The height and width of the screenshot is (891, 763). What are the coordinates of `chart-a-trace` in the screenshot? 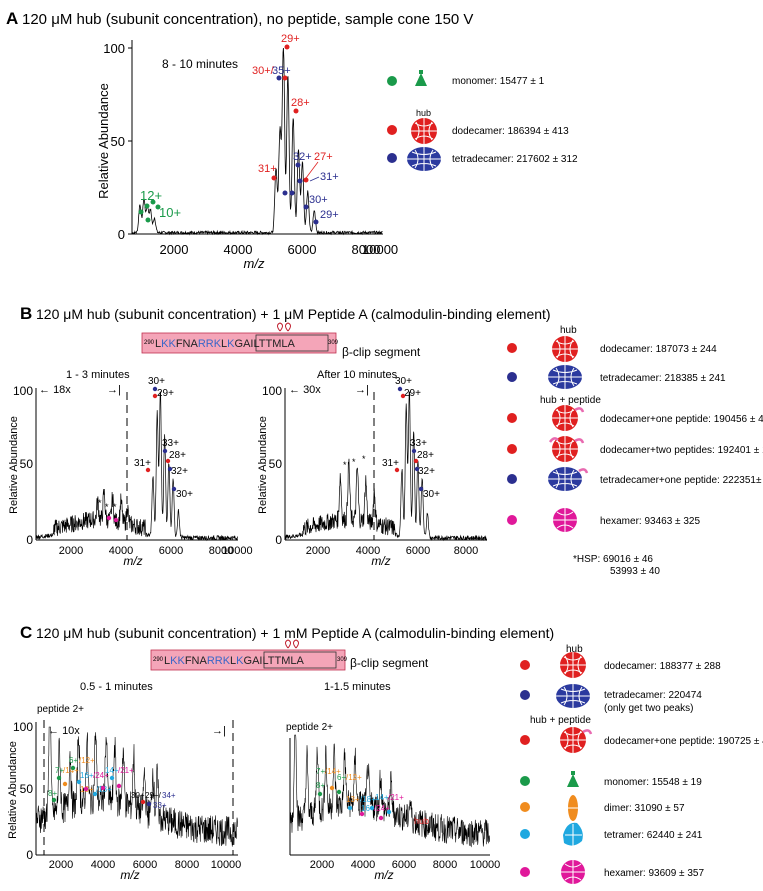 It's located at (257, 141).